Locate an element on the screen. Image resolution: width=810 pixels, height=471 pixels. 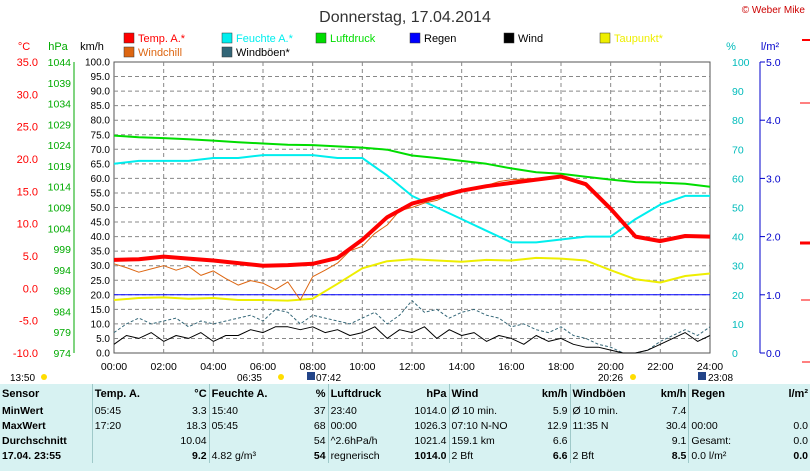
temp-tick-label: -5.0 is located at coordinates (28, 322).